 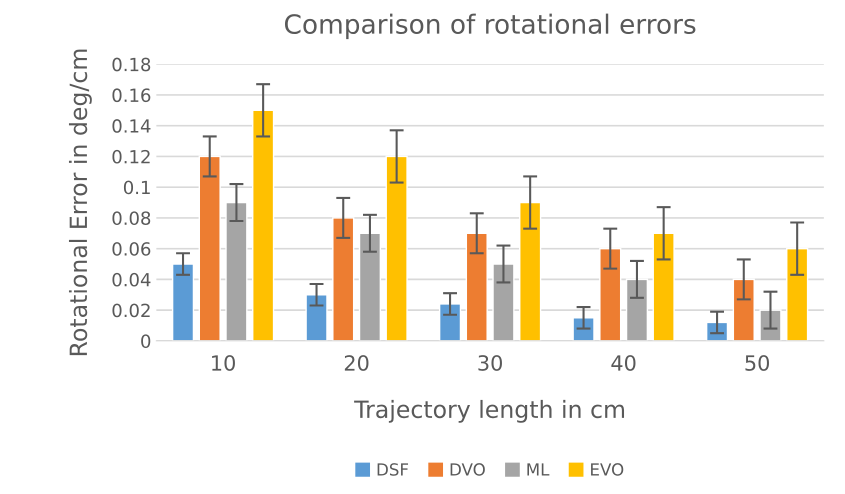 What do you see at coordinates (131, 279) in the screenshot?
I see `y-tick-label: 0.04` at bounding box center [131, 279].